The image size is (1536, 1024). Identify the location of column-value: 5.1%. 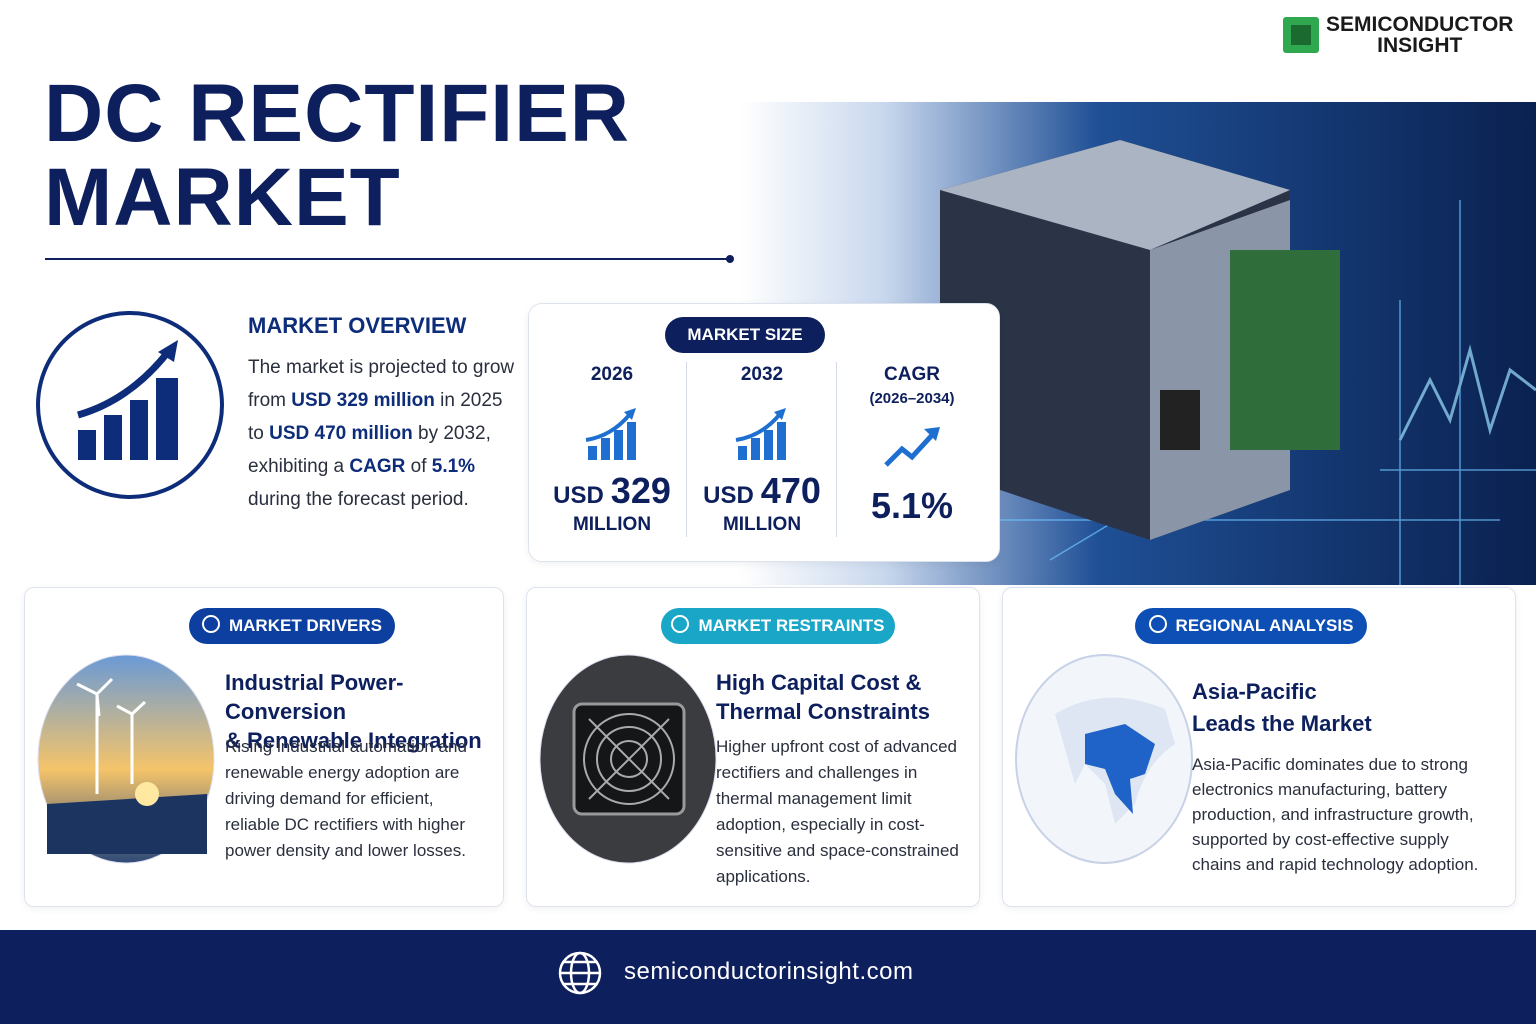
(912, 506).